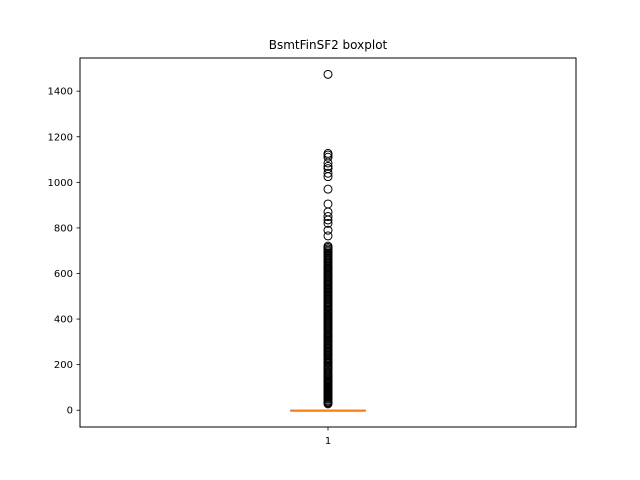 This screenshot has height=480, width=640. Describe the element at coordinates (63, 320) in the screenshot. I see `y-tick-label: 400` at that location.